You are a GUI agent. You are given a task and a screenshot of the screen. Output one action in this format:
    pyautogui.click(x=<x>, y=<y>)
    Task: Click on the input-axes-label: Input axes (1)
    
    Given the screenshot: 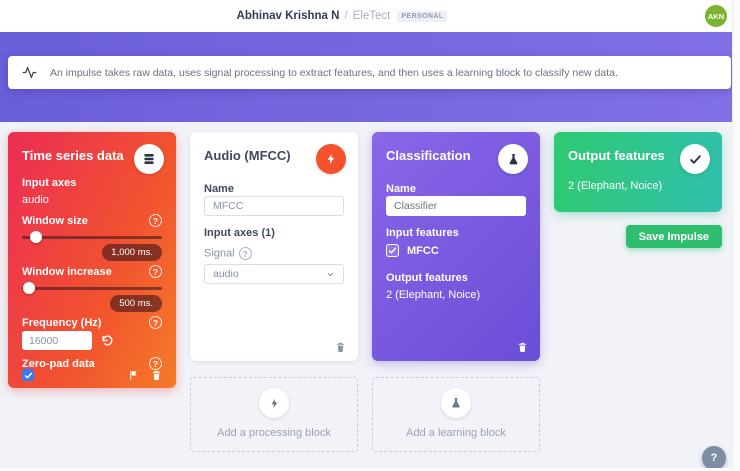 What is the action you would take?
    pyautogui.click(x=239, y=233)
    